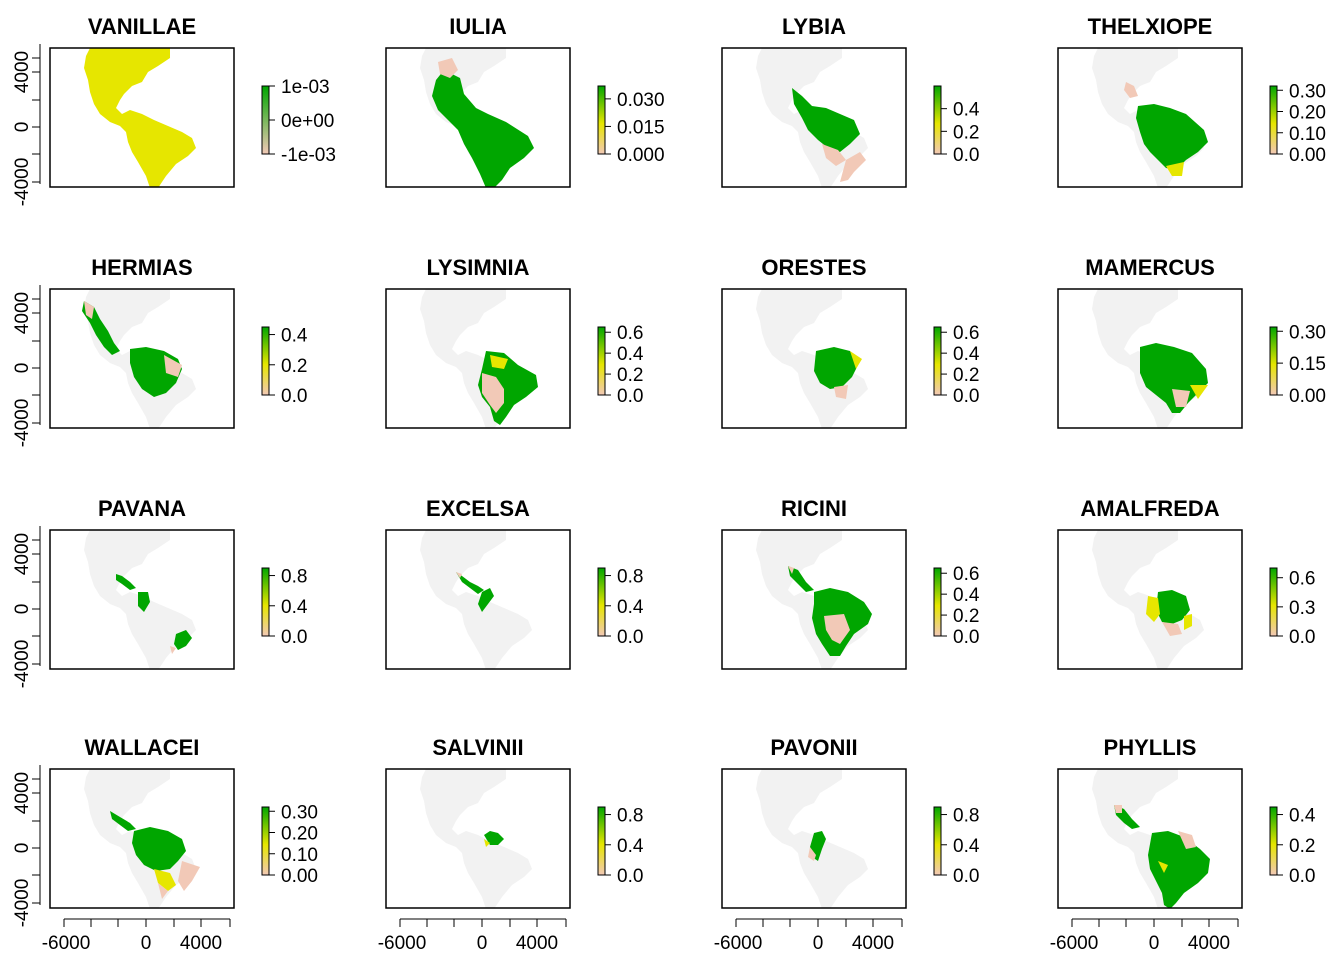 The height and width of the screenshot is (960, 1344). I want to click on map-panel-phyllis: PHYLLIS -6000 0 4000 0.4 0.2 0.0, so click(1183, 844).